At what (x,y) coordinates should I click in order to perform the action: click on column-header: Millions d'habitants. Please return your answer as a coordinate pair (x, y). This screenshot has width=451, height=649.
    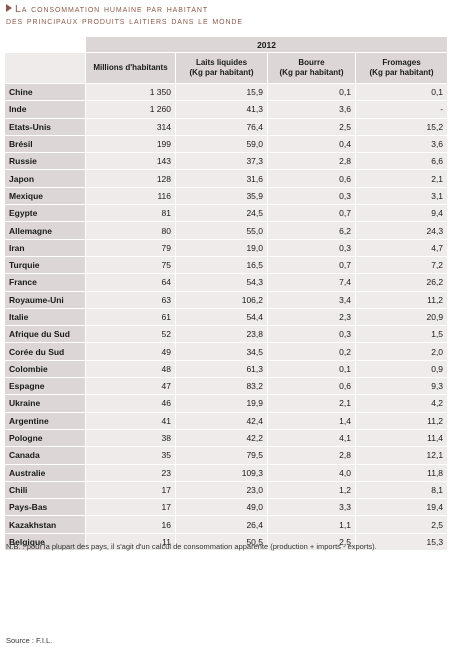
    Looking at the image, I should click on (130, 68).